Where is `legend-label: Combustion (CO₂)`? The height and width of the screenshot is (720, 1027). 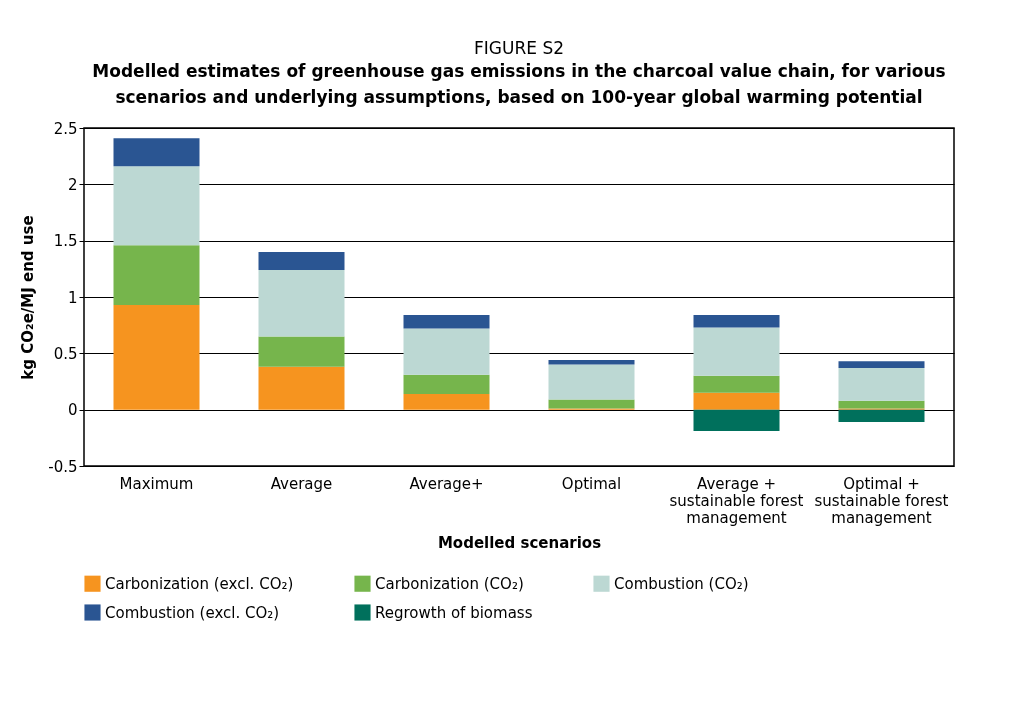 legend-label: Combustion (CO₂) is located at coordinates (681, 583).